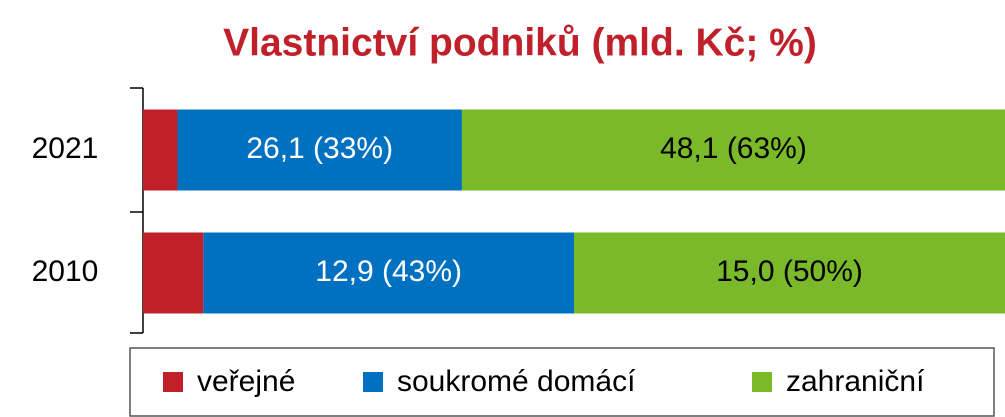 This screenshot has height=417, width=1005. What do you see at coordinates (65, 148) in the screenshot?
I see `y-tick-label: 2021` at bounding box center [65, 148].